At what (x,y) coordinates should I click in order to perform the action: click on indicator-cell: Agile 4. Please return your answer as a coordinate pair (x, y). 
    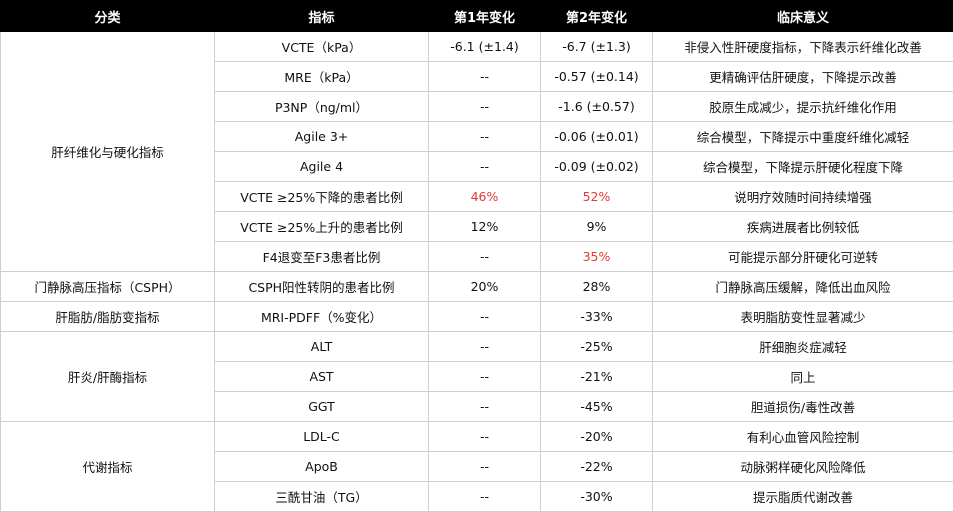
    Looking at the image, I should click on (322, 167).